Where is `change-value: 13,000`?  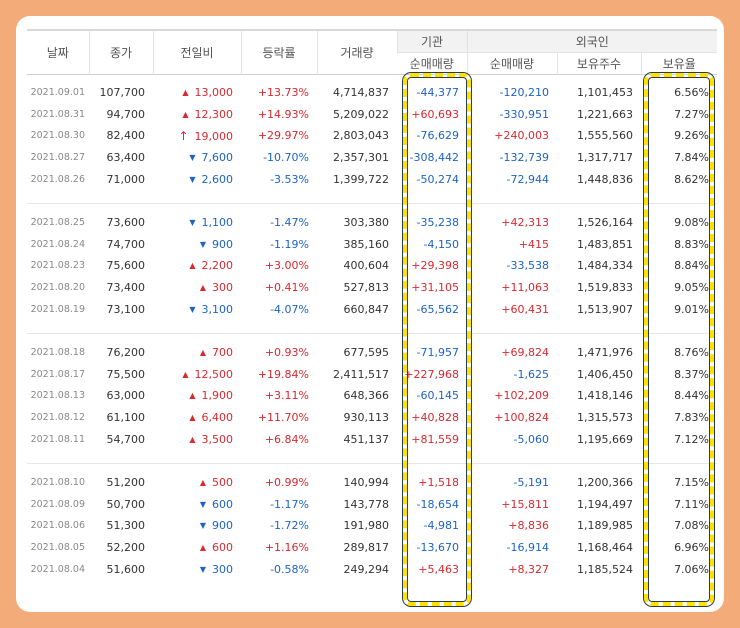
change-value: 13,000 is located at coordinates (214, 92).